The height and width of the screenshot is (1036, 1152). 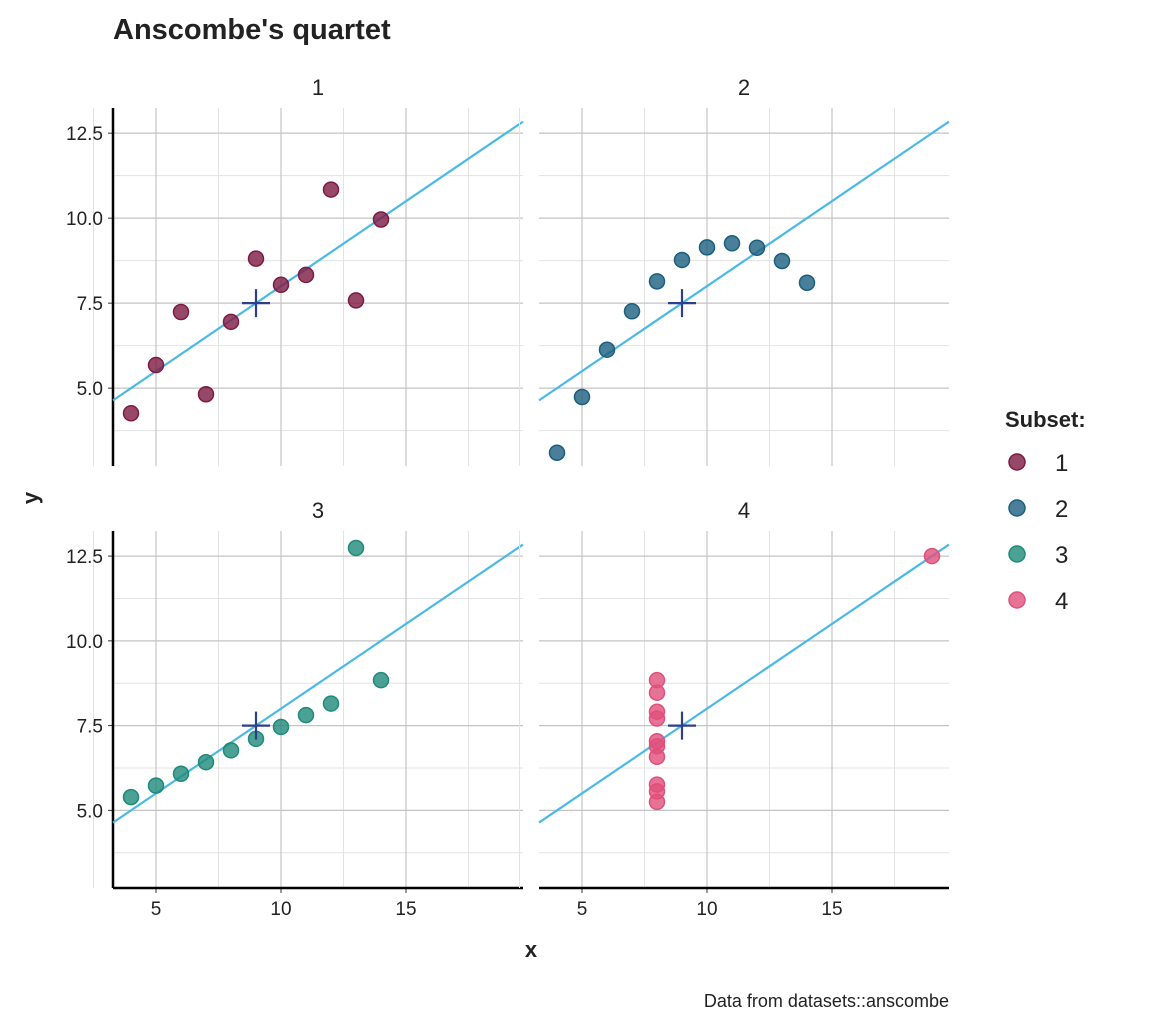 I want to click on legend: 1 2 3 4, so click(x=1038, y=532).